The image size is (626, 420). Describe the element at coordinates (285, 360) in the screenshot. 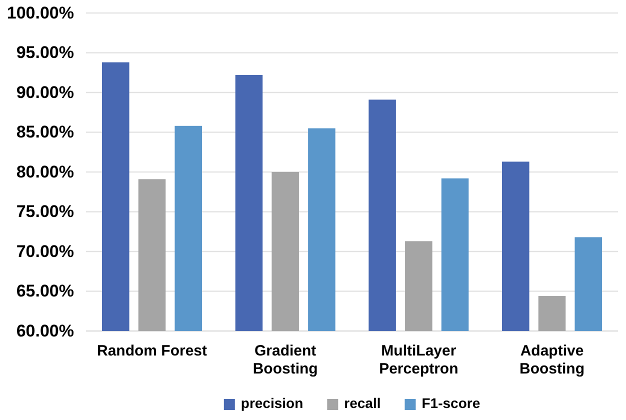

I see `x-tick-label: Gradient Boosting` at that location.